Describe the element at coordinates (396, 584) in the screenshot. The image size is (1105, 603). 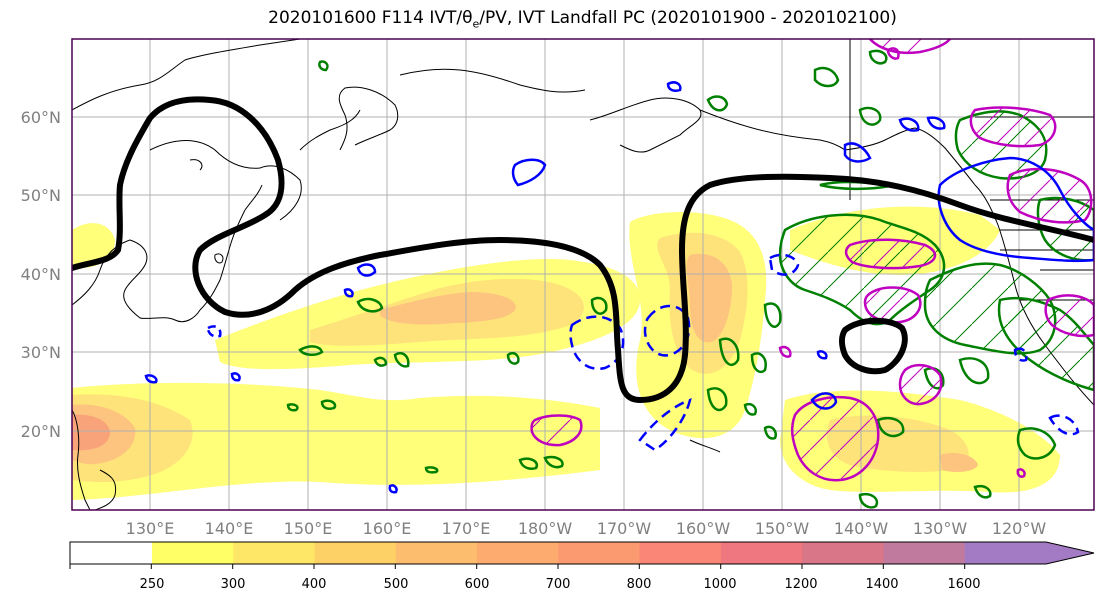
I see `colorbar-tick-label: 500` at that location.